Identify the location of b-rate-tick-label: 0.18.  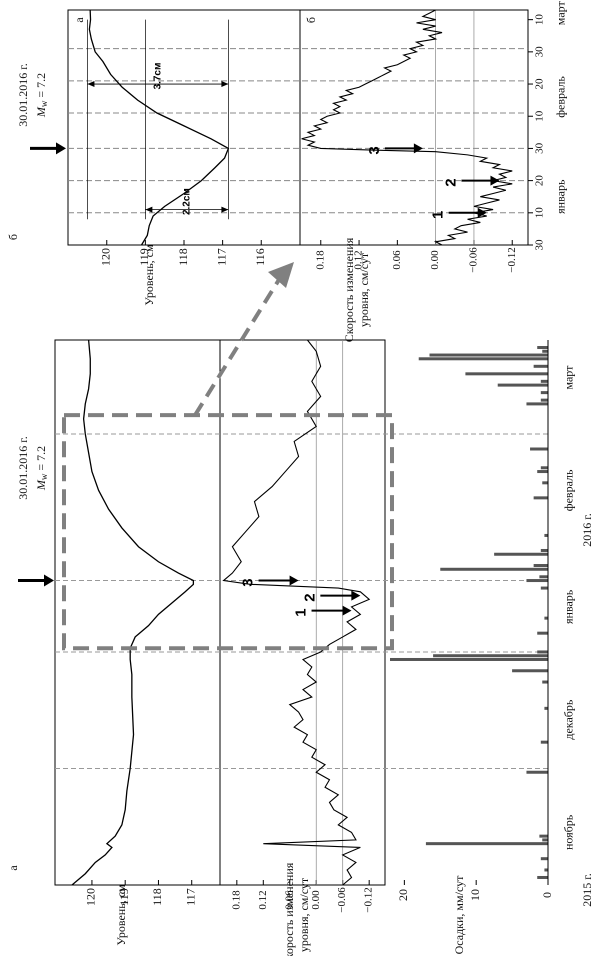
(320, 260).